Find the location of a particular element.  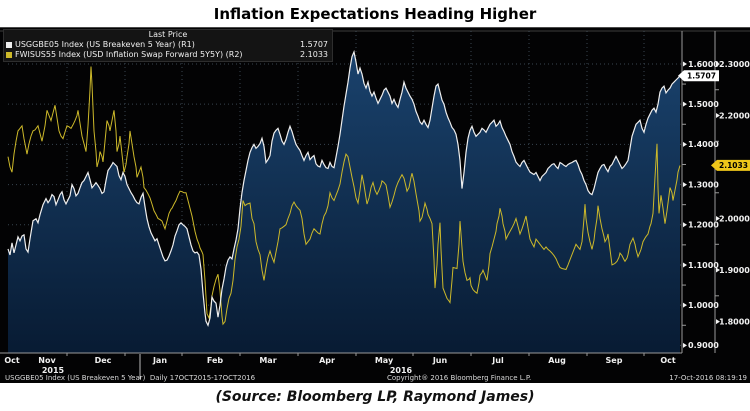

svg-text: Apr is located at coordinates (327, 360).